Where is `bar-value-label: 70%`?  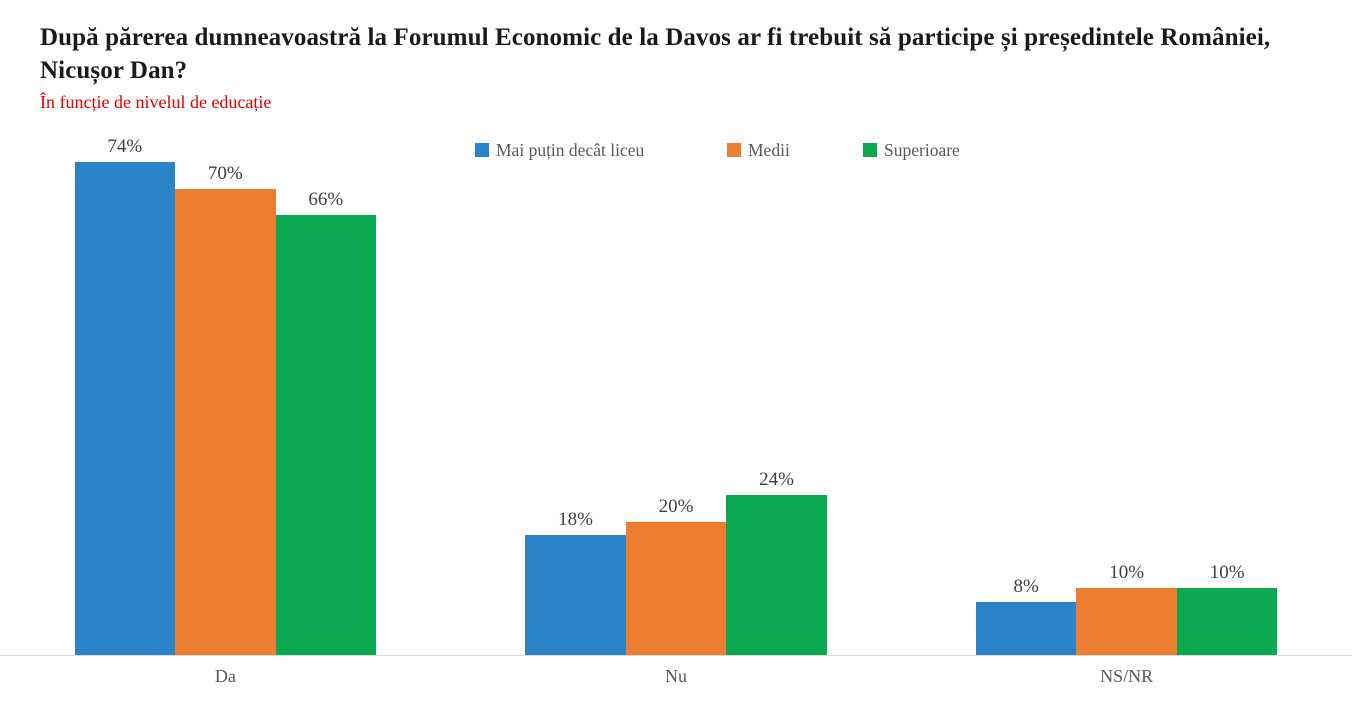 bar-value-label: 70% is located at coordinates (225, 174).